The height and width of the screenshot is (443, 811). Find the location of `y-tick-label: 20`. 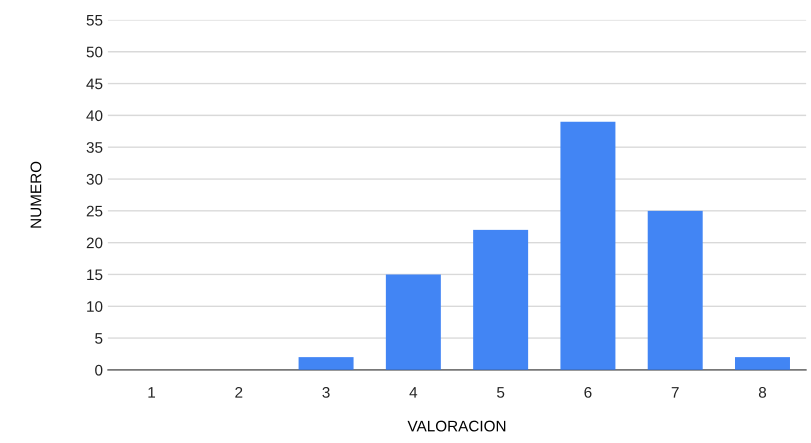

y-tick-label: 20 is located at coordinates (94, 243).